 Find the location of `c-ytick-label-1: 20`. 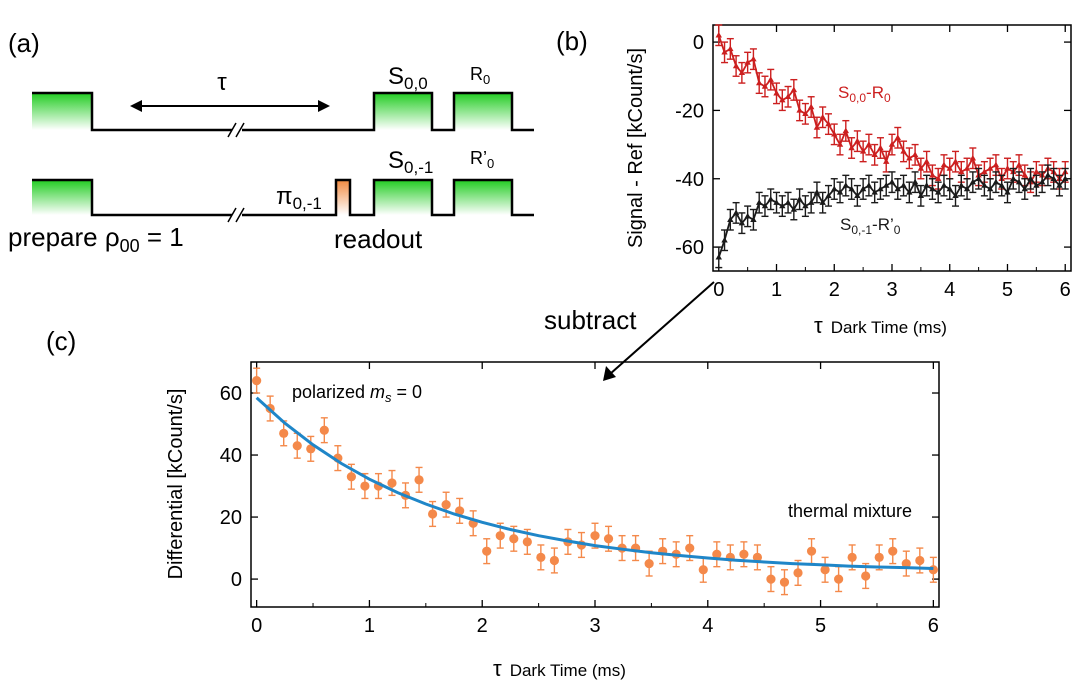

c-ytick-label-1: 20 is located at coordinates (231, 518).